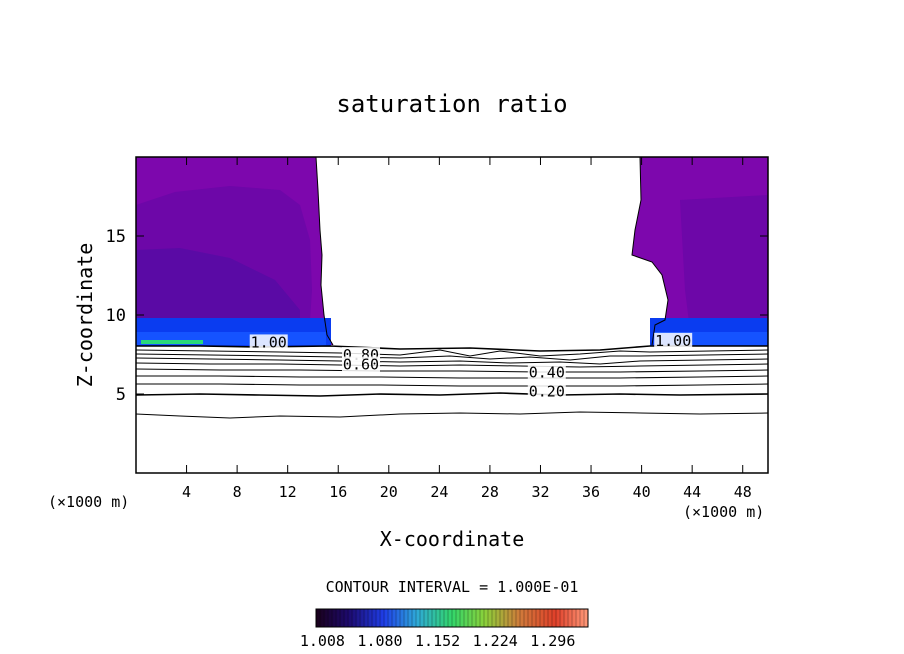 The width and height of the screenshot is (904, 654). I want to click on contour-interval-text: CONTOUR INTERVAL = 1.000E-01, so click(452, 587).